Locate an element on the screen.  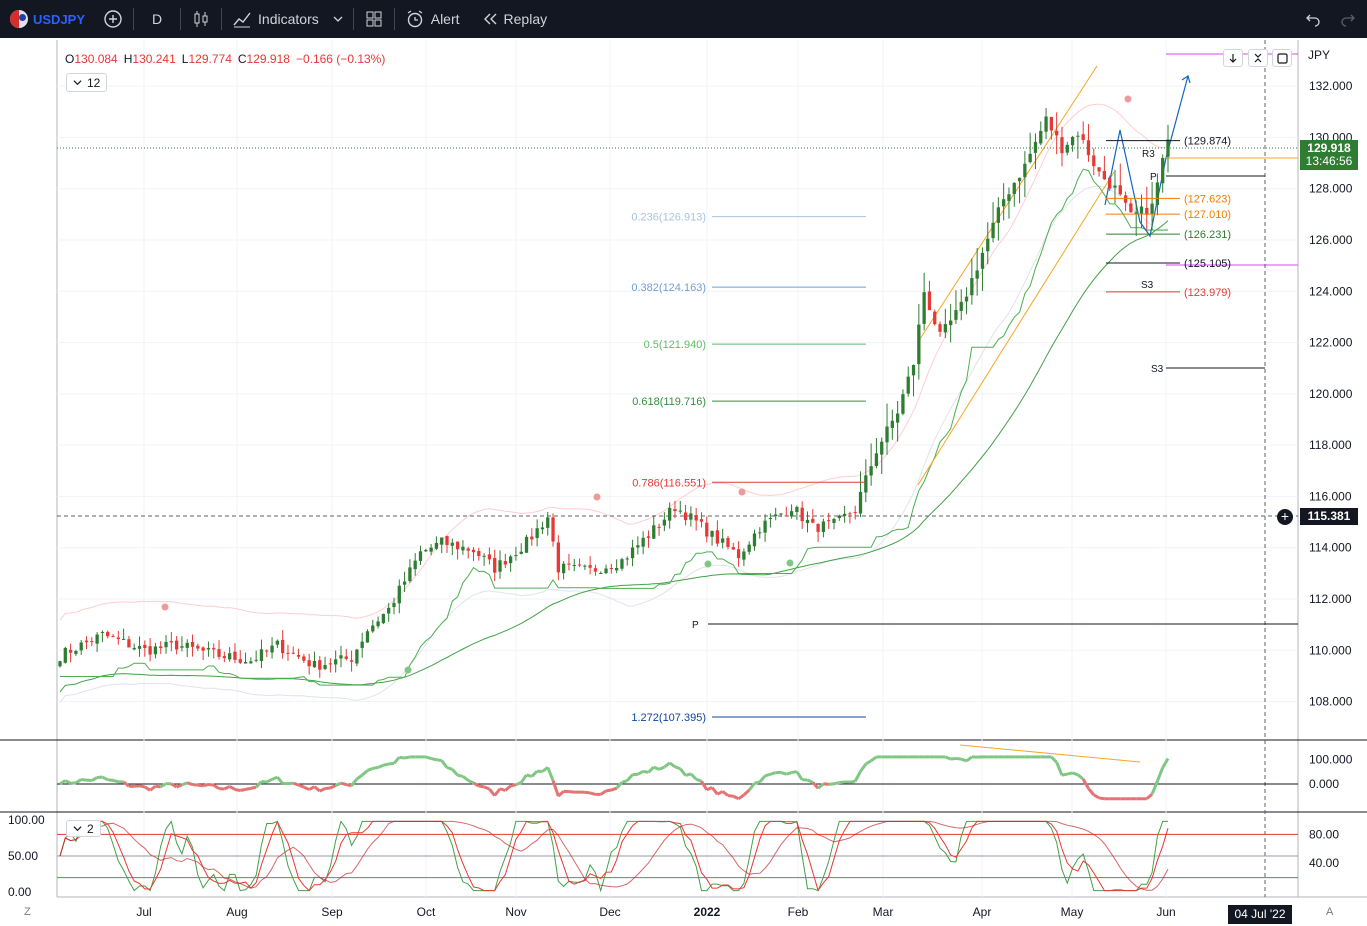
fib-level-label: 0.236(126.913) is located at coordinates (668, 218).